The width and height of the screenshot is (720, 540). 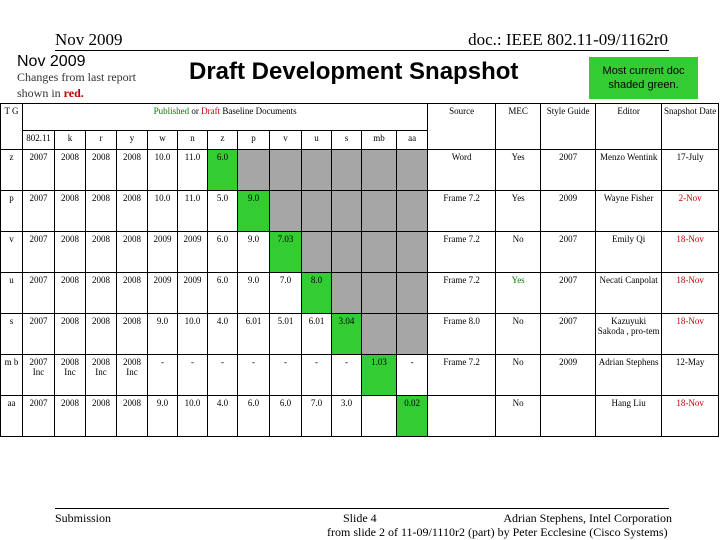 What do you see at coordinates (316, 293) in the screenshot?
I see `baseline-cell: 8.0` at bounding box center [316, 293].